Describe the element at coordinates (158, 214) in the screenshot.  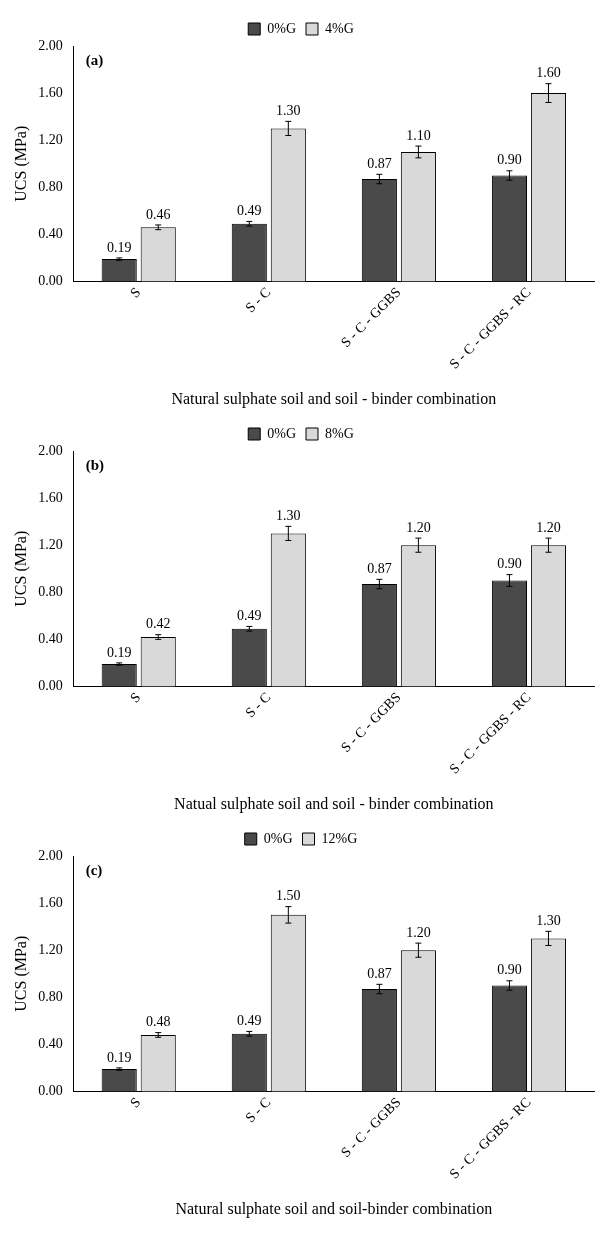
I see `data-label: 0.46` at that location.